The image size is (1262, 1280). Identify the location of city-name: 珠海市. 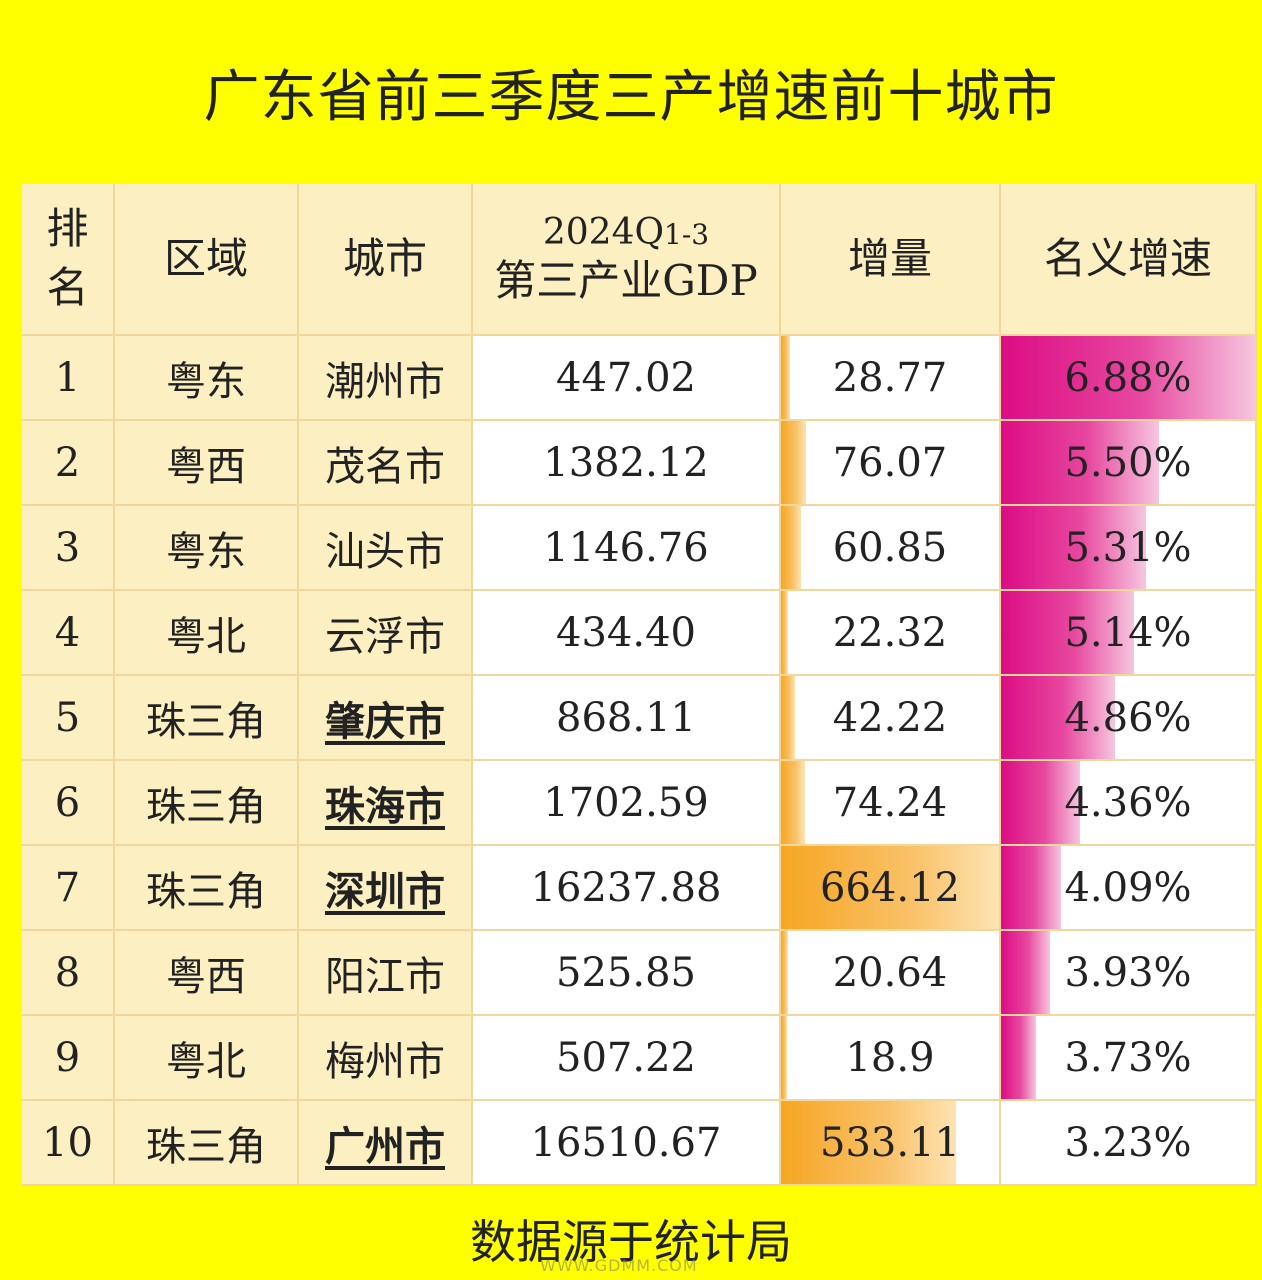
(385, 806).